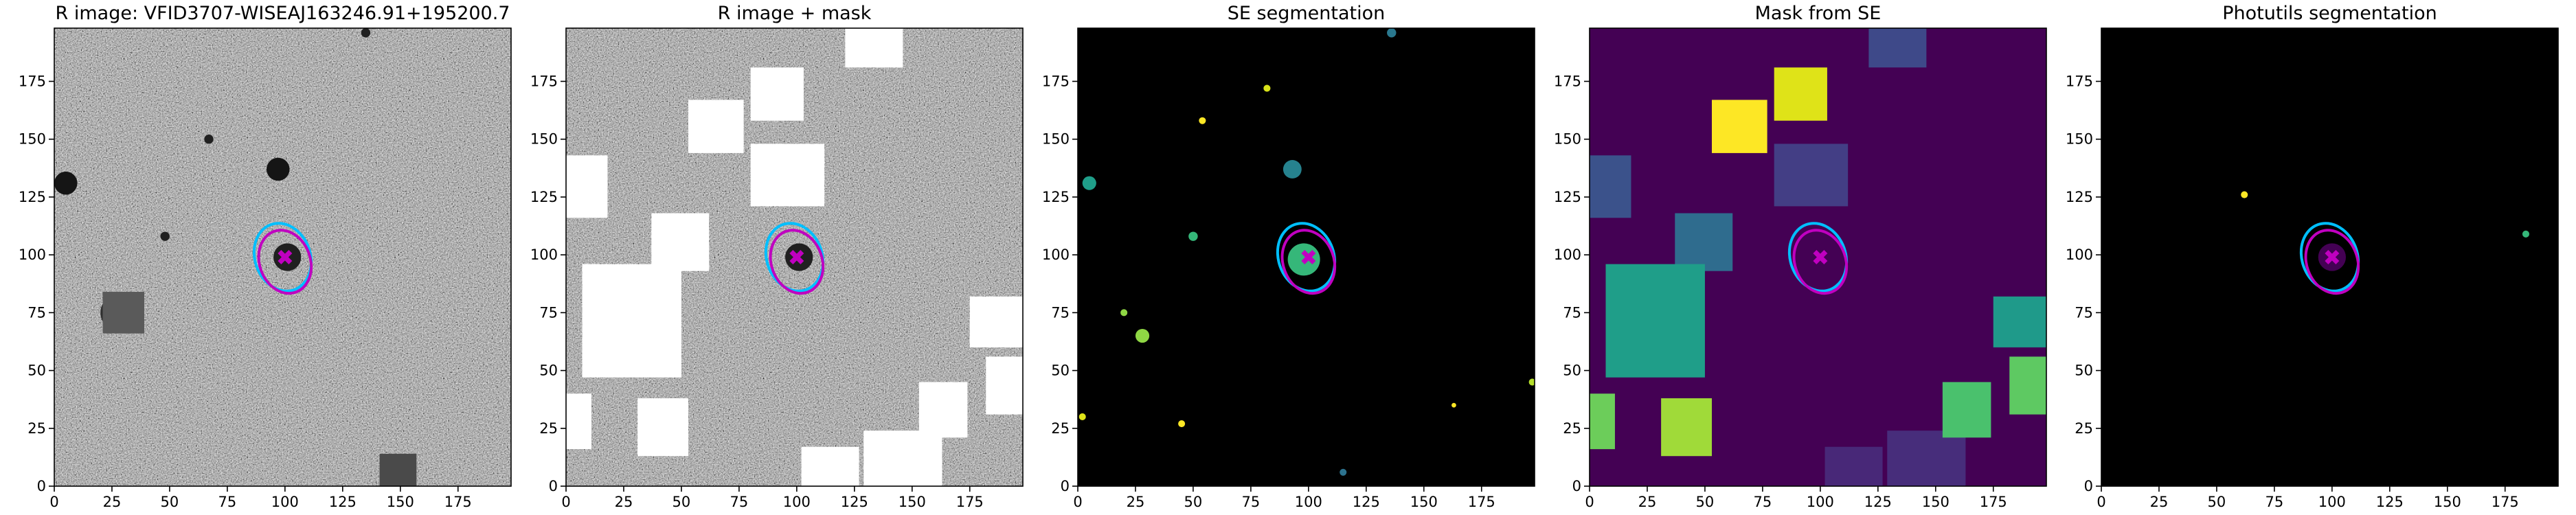 The image size is (2576, 515). What do you see at coordinates (1306, 13) in the screenshot?
I see `panel-title: SE segmentation` at bounding box center [1306, 13].